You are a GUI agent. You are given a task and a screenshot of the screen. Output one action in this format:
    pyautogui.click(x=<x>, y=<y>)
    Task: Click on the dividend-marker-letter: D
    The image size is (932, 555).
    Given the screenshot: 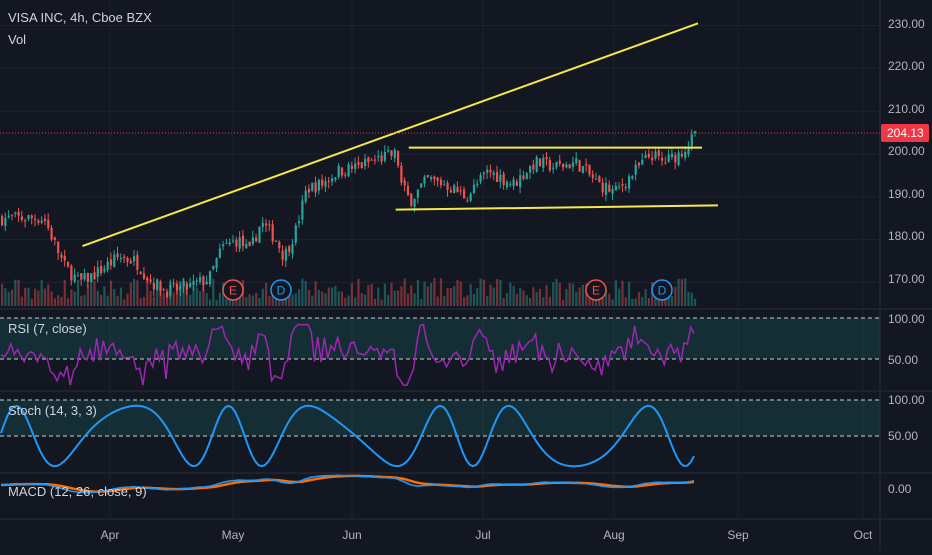 What is the action you would take?
    pyautogui.click(x=662, y=291)
    